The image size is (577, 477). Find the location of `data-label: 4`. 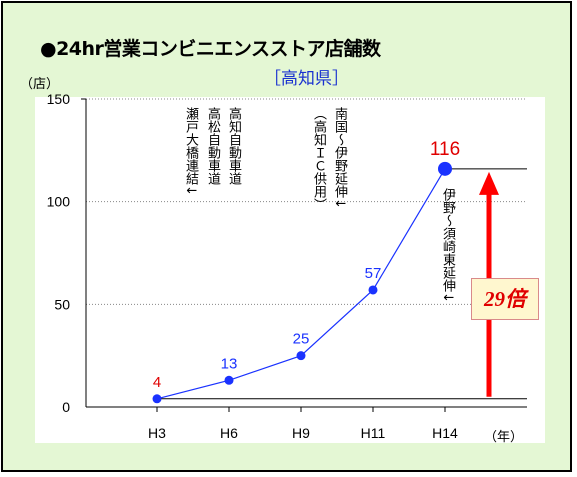

data-label: 4 is located at coordinates (157, 382).